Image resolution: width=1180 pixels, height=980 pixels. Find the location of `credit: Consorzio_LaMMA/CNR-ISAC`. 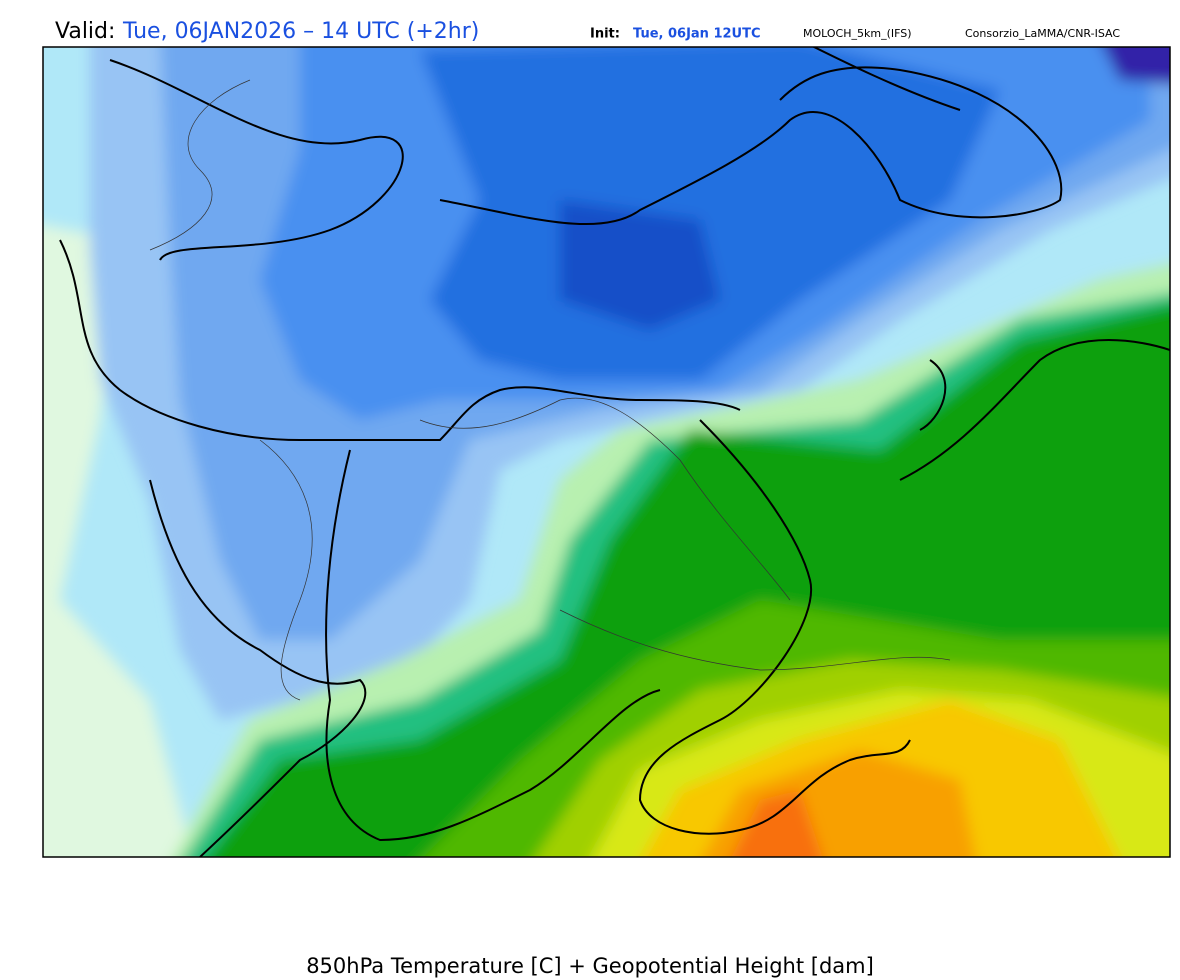

credit: Consorzio_LaMMA/CNR-ISAC is located at coordinates (1042, 33).